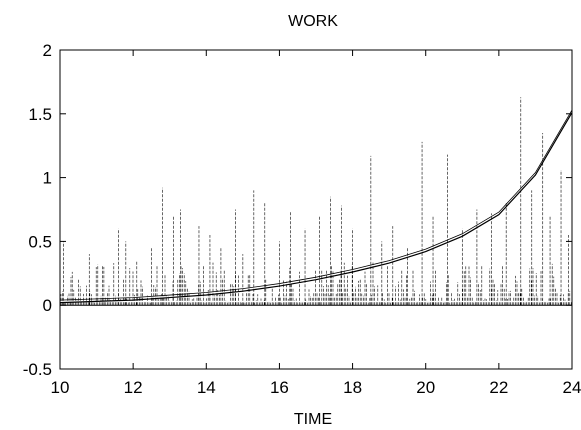 This screenshot has width=581, height=430. Describe the element at coordinates (352, 387) in the screenshot. I see `x-tick-label: 18` at that location.